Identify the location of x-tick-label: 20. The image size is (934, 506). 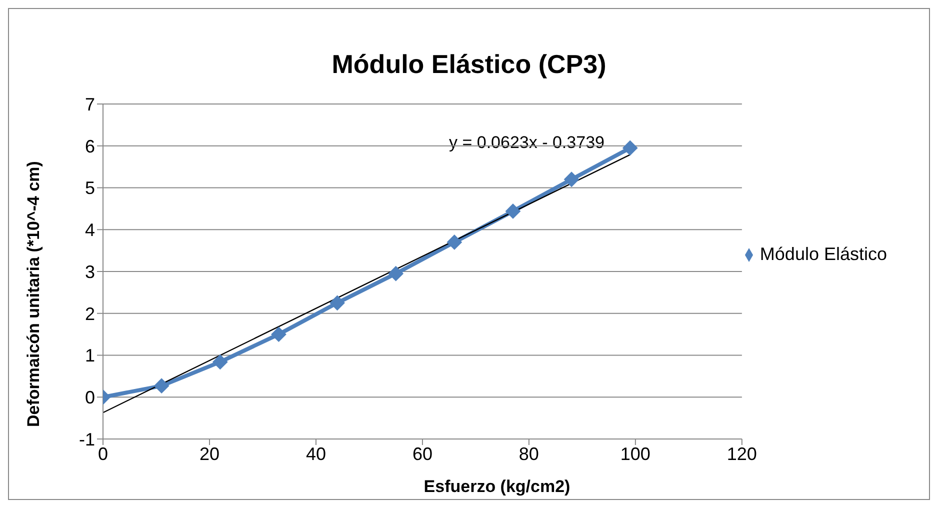
(209, 454).